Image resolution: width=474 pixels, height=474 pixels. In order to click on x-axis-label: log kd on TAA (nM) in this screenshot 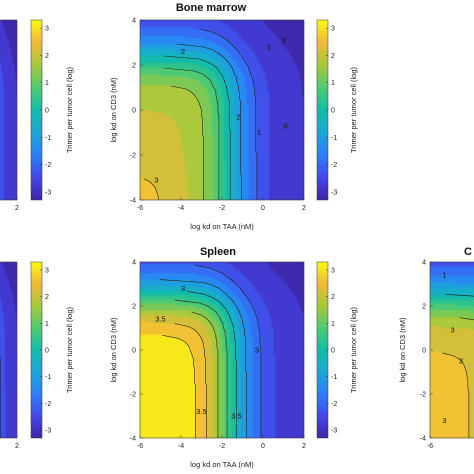, I will do `click(222, 464)`.